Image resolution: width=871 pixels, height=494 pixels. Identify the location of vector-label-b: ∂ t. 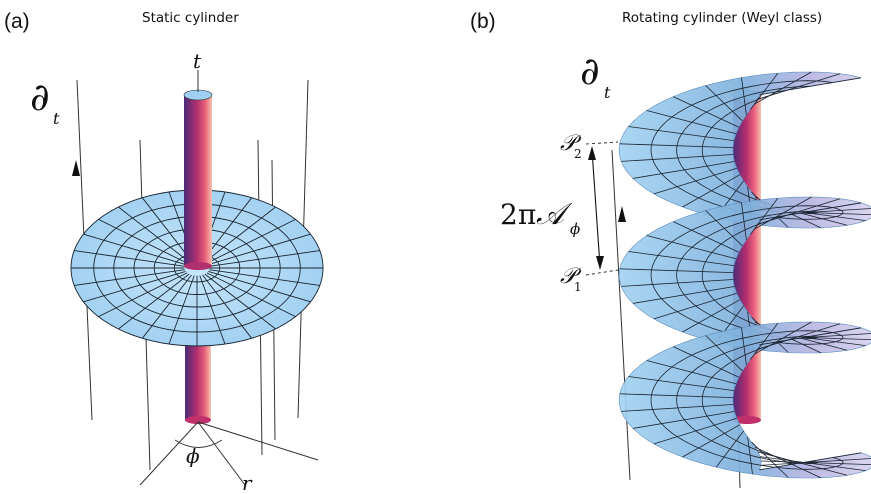
(595, 75).